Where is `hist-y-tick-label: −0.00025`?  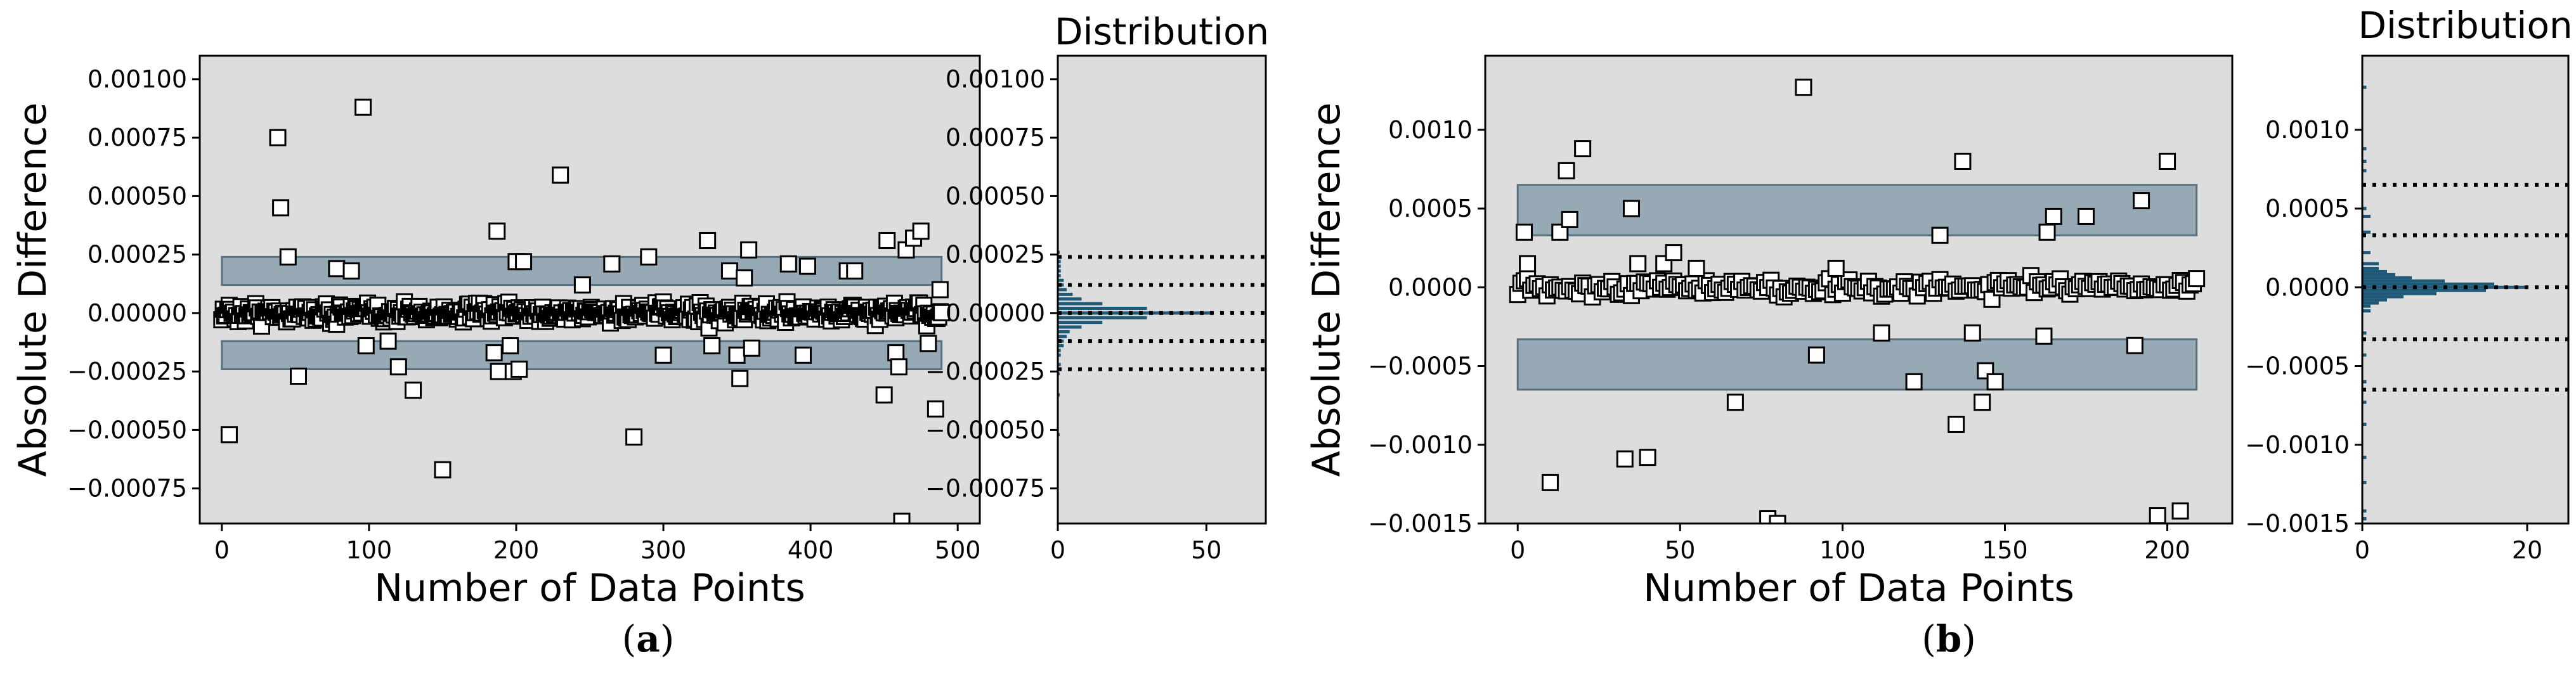
hist-y-tick-label: −0.00025 is located at coordinates (985, 371).